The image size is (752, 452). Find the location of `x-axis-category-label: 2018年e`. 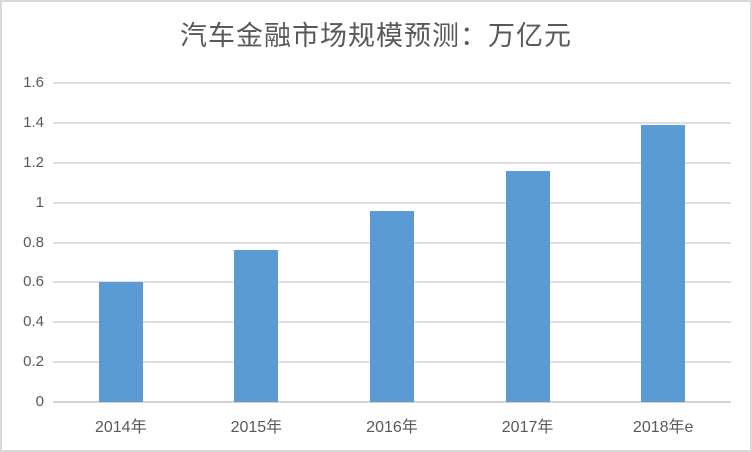

x-axis-category-label: 2018年e is located at coordinates (663, 427).